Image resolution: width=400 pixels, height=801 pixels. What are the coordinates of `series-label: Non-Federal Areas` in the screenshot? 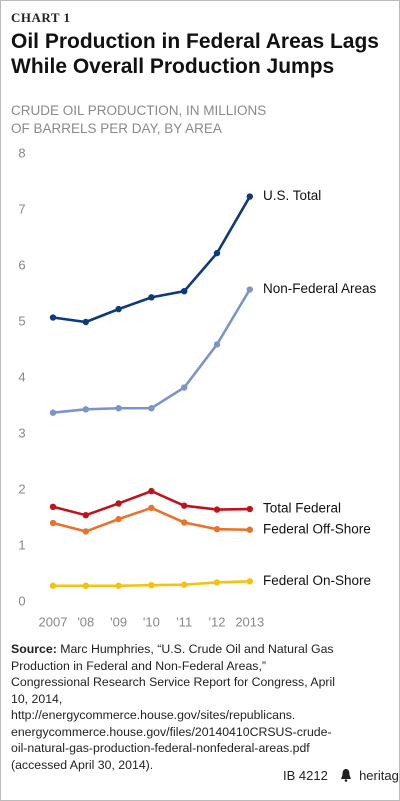 It's located at (320, 288).